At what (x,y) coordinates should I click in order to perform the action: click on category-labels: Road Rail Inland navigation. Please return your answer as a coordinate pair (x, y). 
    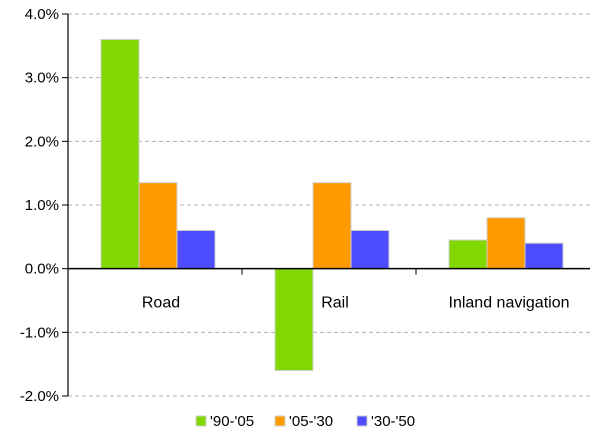
    Looking at the image, I should click on (356, 303).